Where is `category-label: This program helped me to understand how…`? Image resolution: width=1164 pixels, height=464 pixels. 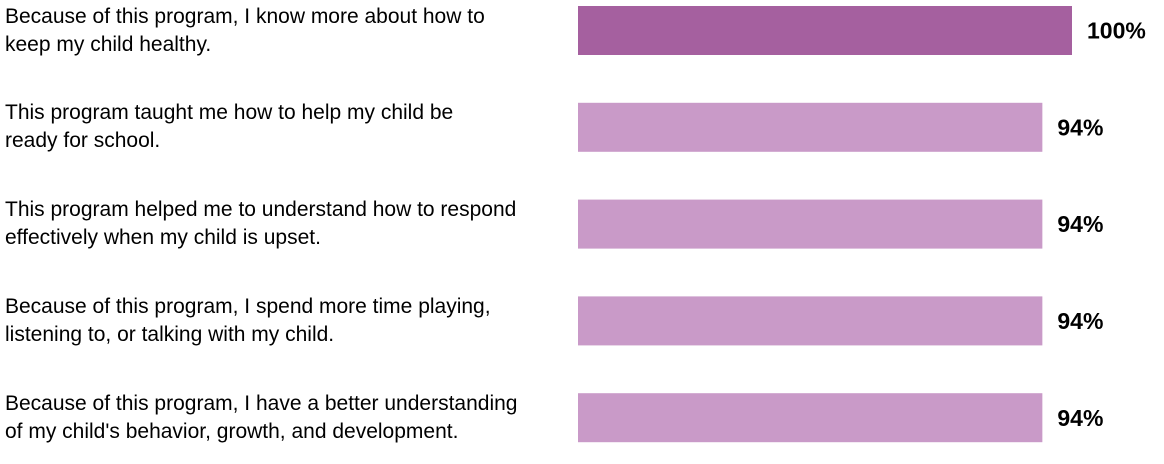
category-label: This program helped me to understand how… is located at coordinates (261, 224).